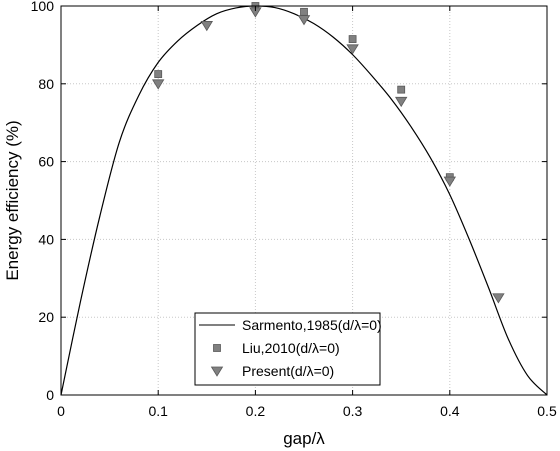  What do you see at coordinates (291, 348) in the screenshot?
I see `legend-entry-liu: Liu,2010(d/λ=0)` at bounding box center [291, 348].